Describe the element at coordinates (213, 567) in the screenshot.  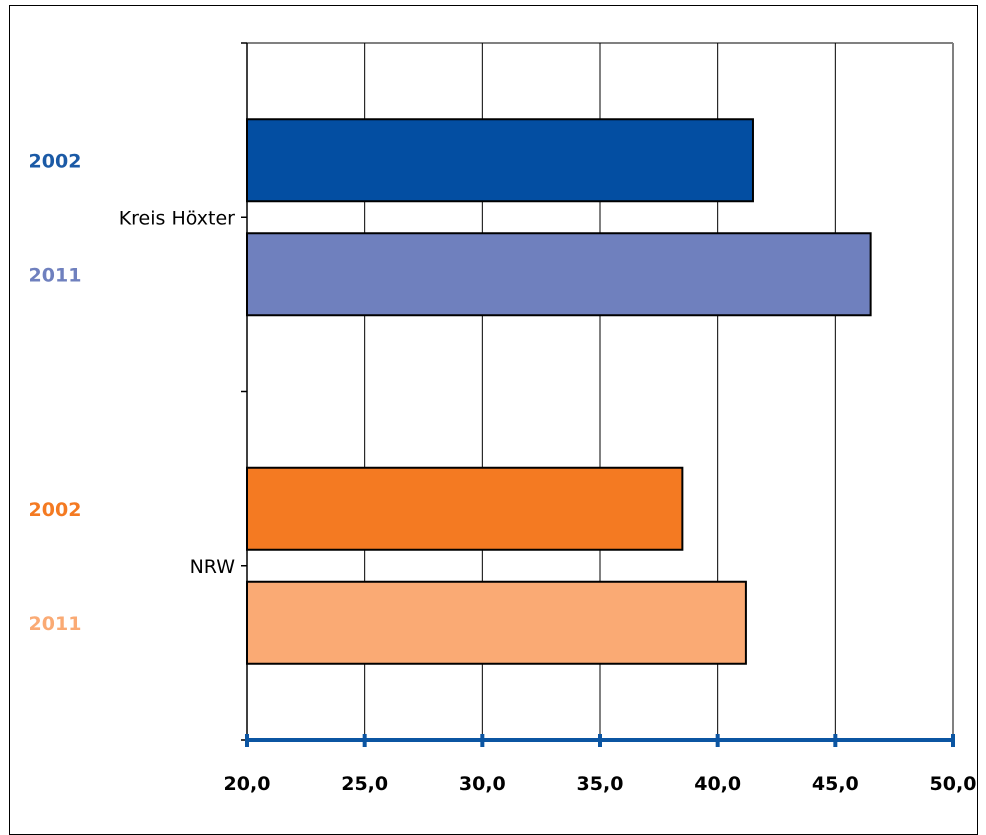
I see `category-label: NRW` at that location.